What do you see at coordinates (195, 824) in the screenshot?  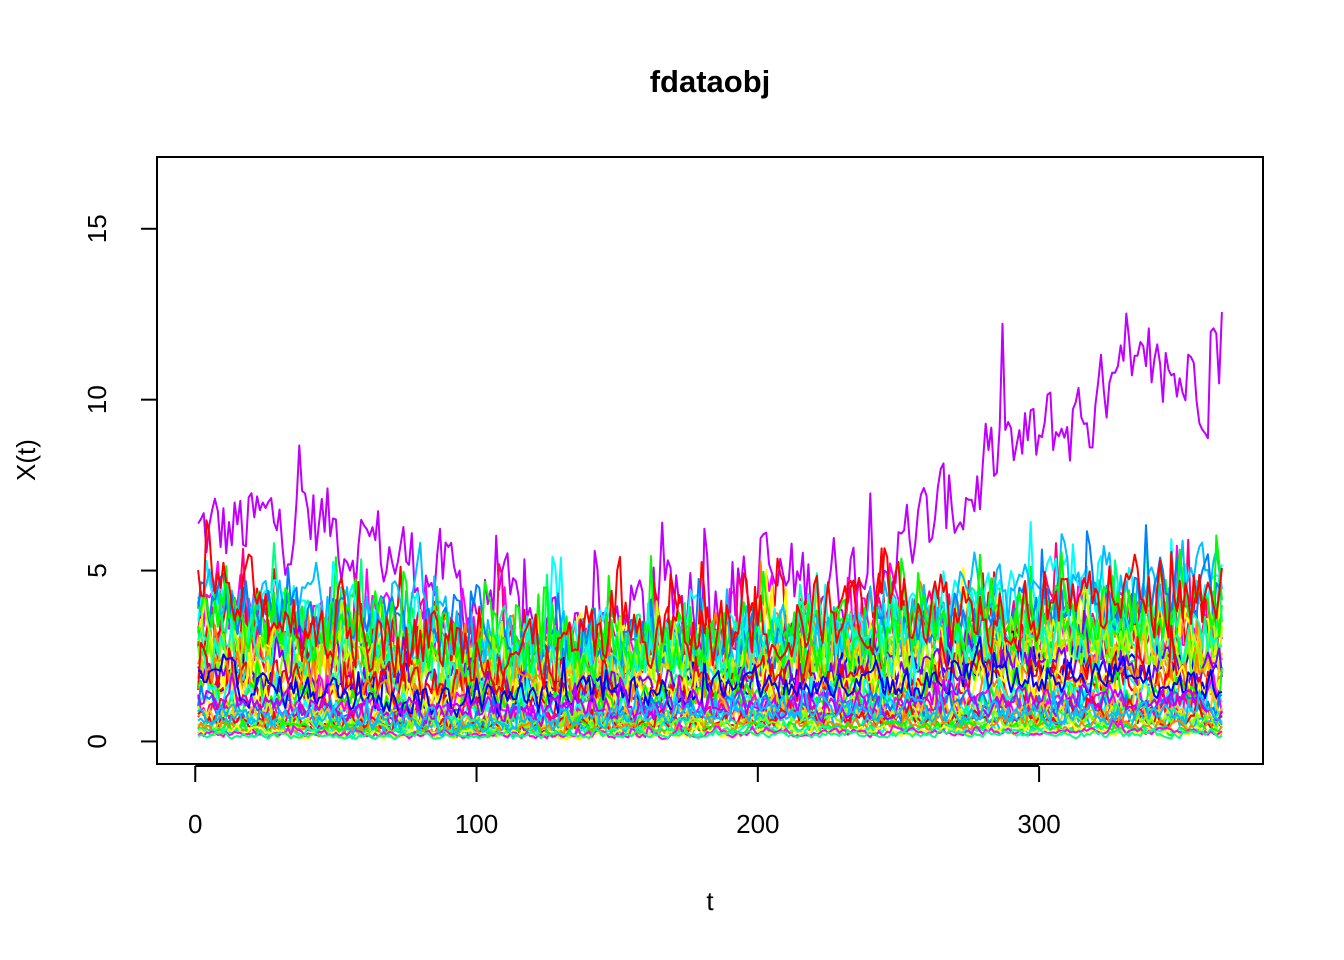 I see `x-tick-label: 0` at bounding box center [195, 824].